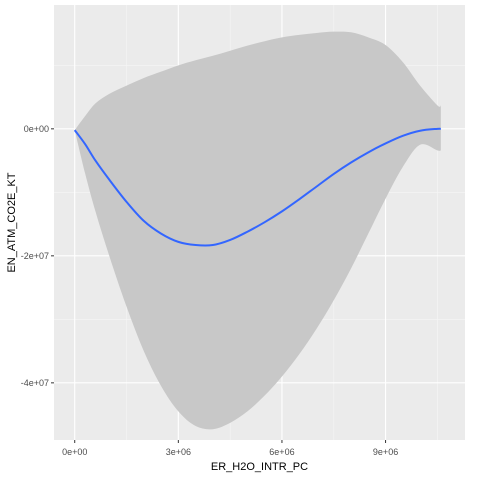 The width and height of the screenshot is (480, 480). Describe the element at coordinates (35, 383) in the screenshot. I see `y-tick-label: -4e+07` at that location.